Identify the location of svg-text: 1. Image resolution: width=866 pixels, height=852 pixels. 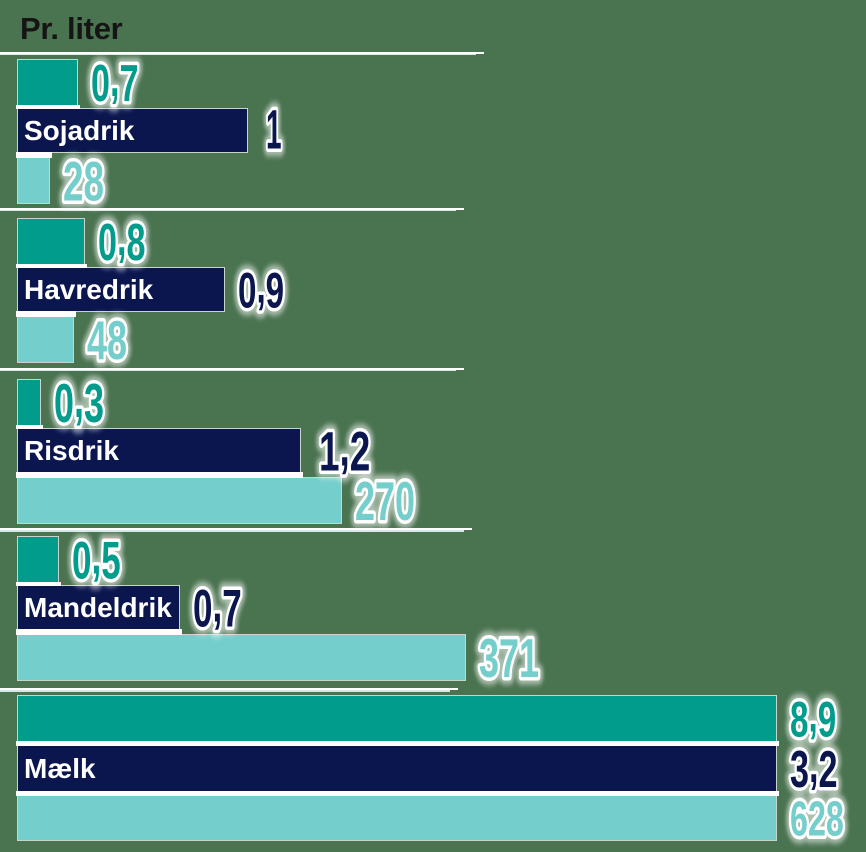
(274, 130).